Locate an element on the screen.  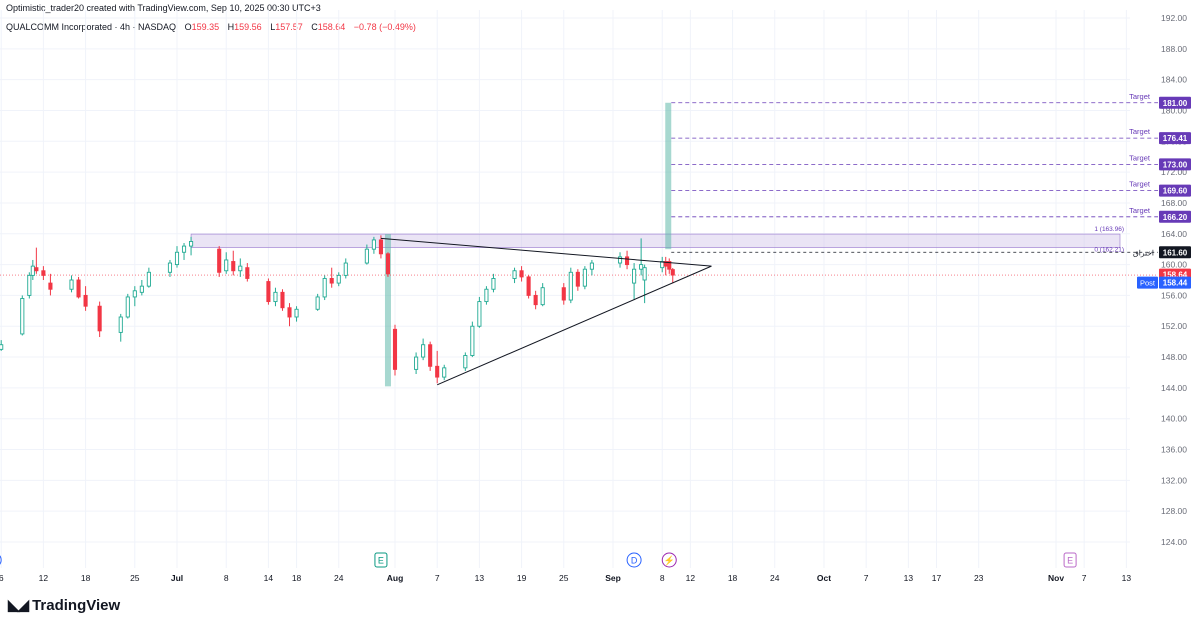
dividend-icon is located at coordinates (634, 560).